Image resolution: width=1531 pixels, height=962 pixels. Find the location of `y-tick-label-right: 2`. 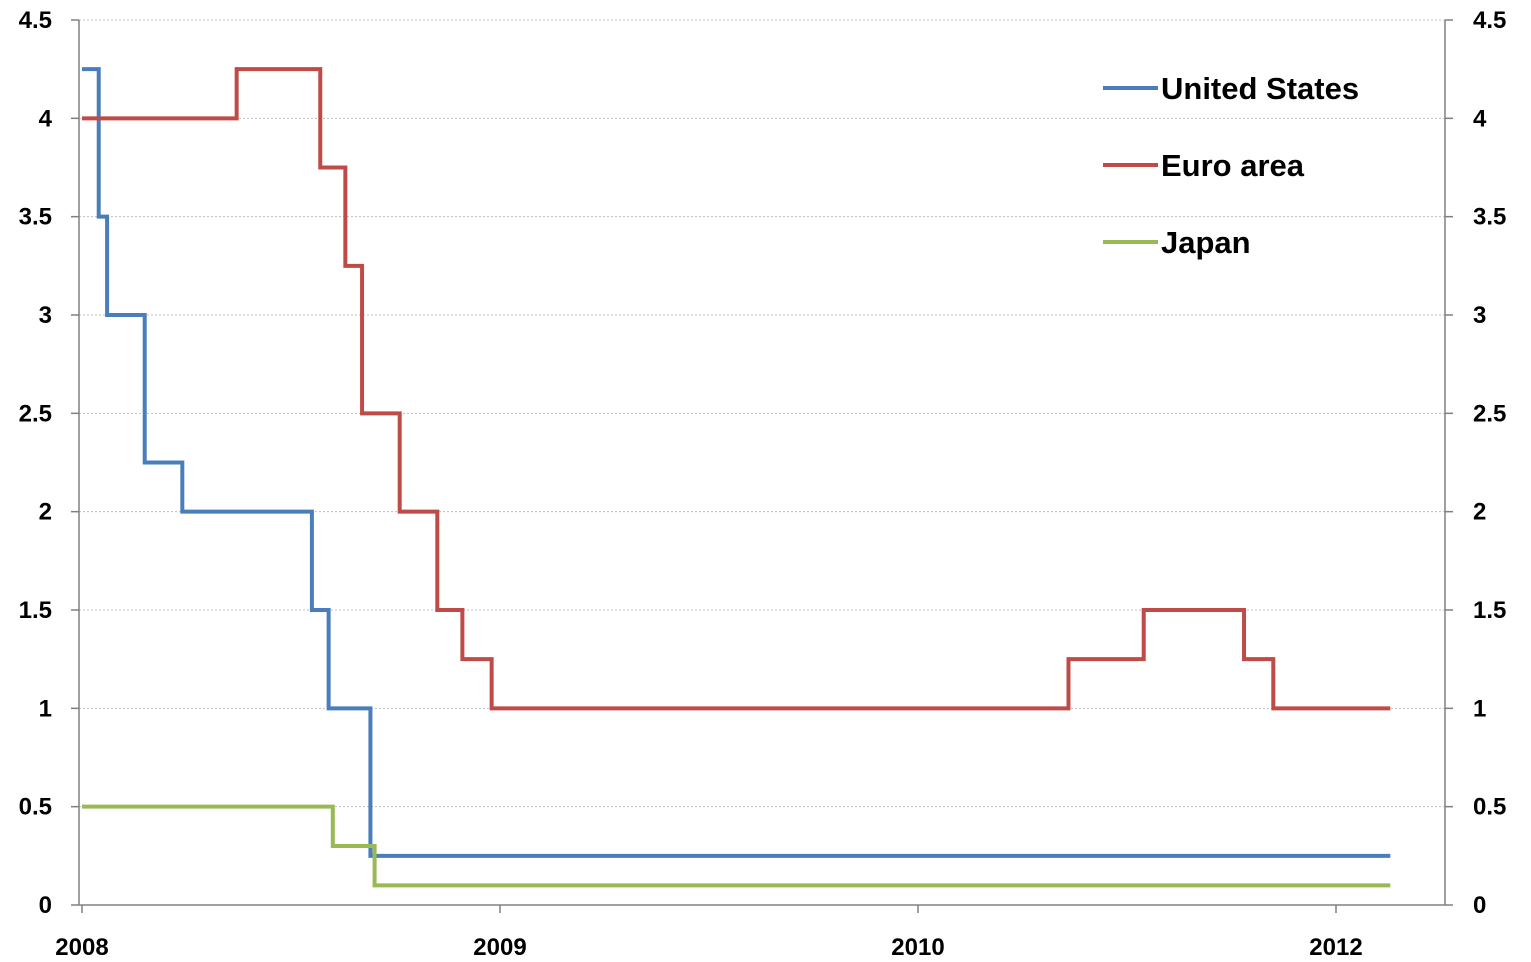

y-tick-label-right: 2 is located at coordinates (1479, 512).